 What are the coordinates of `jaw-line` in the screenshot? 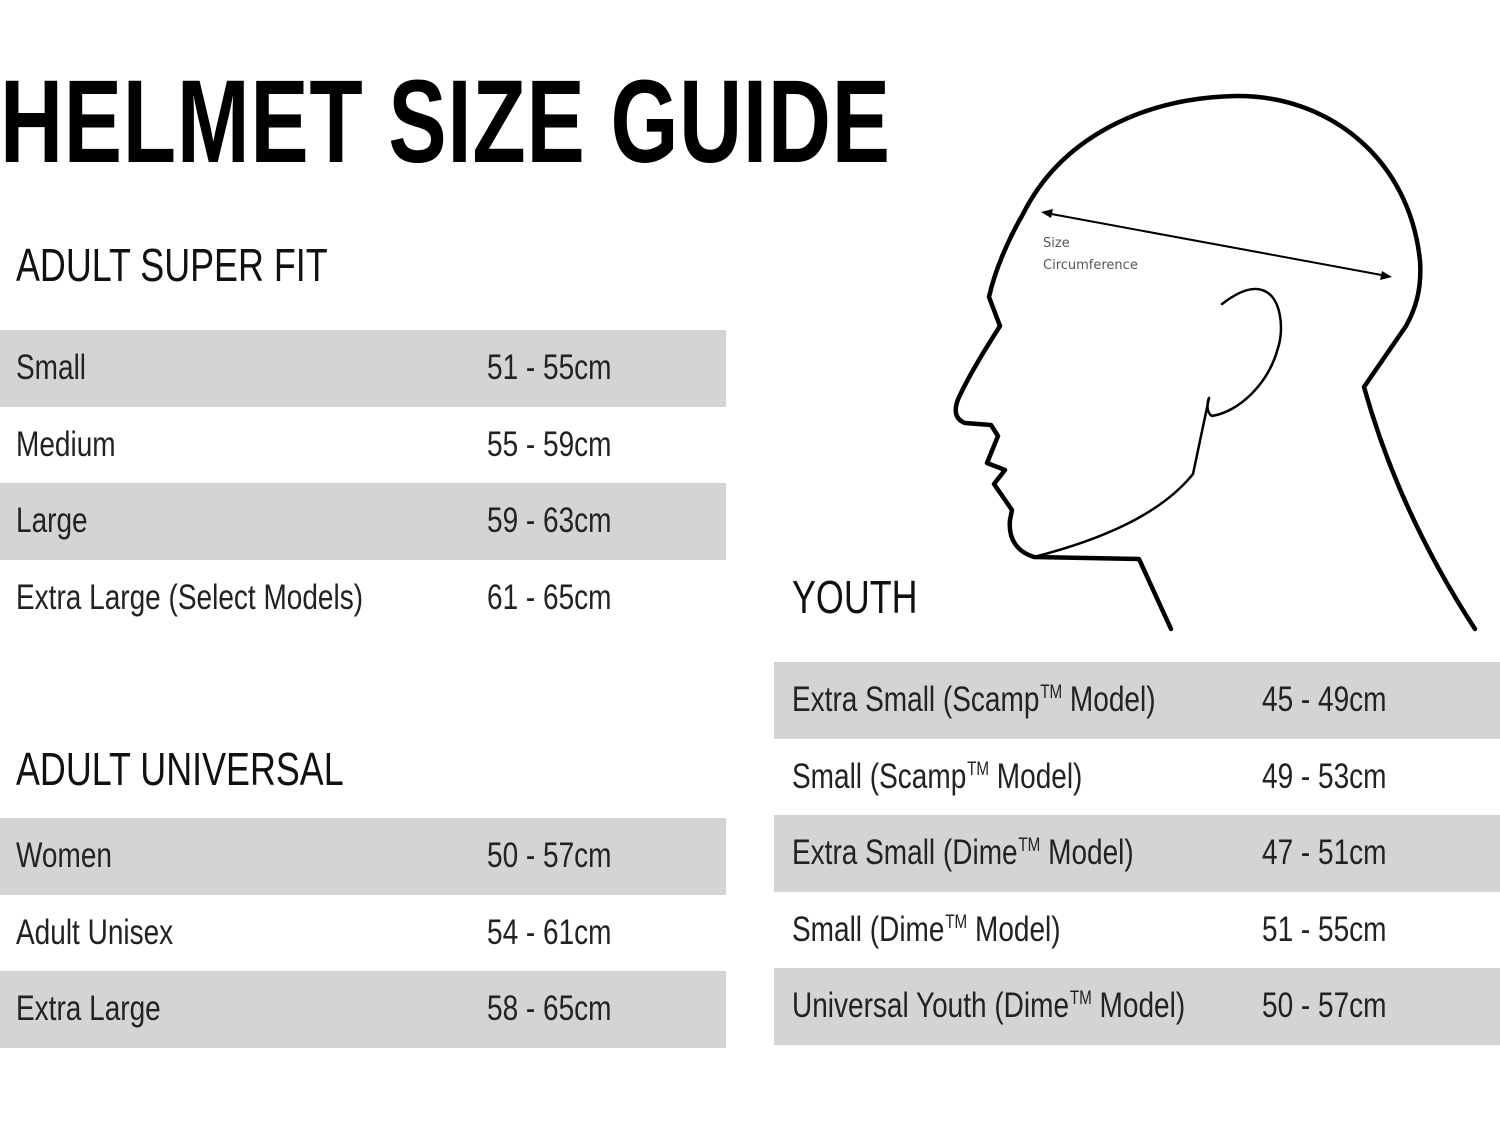 It's located at (1121, 477).